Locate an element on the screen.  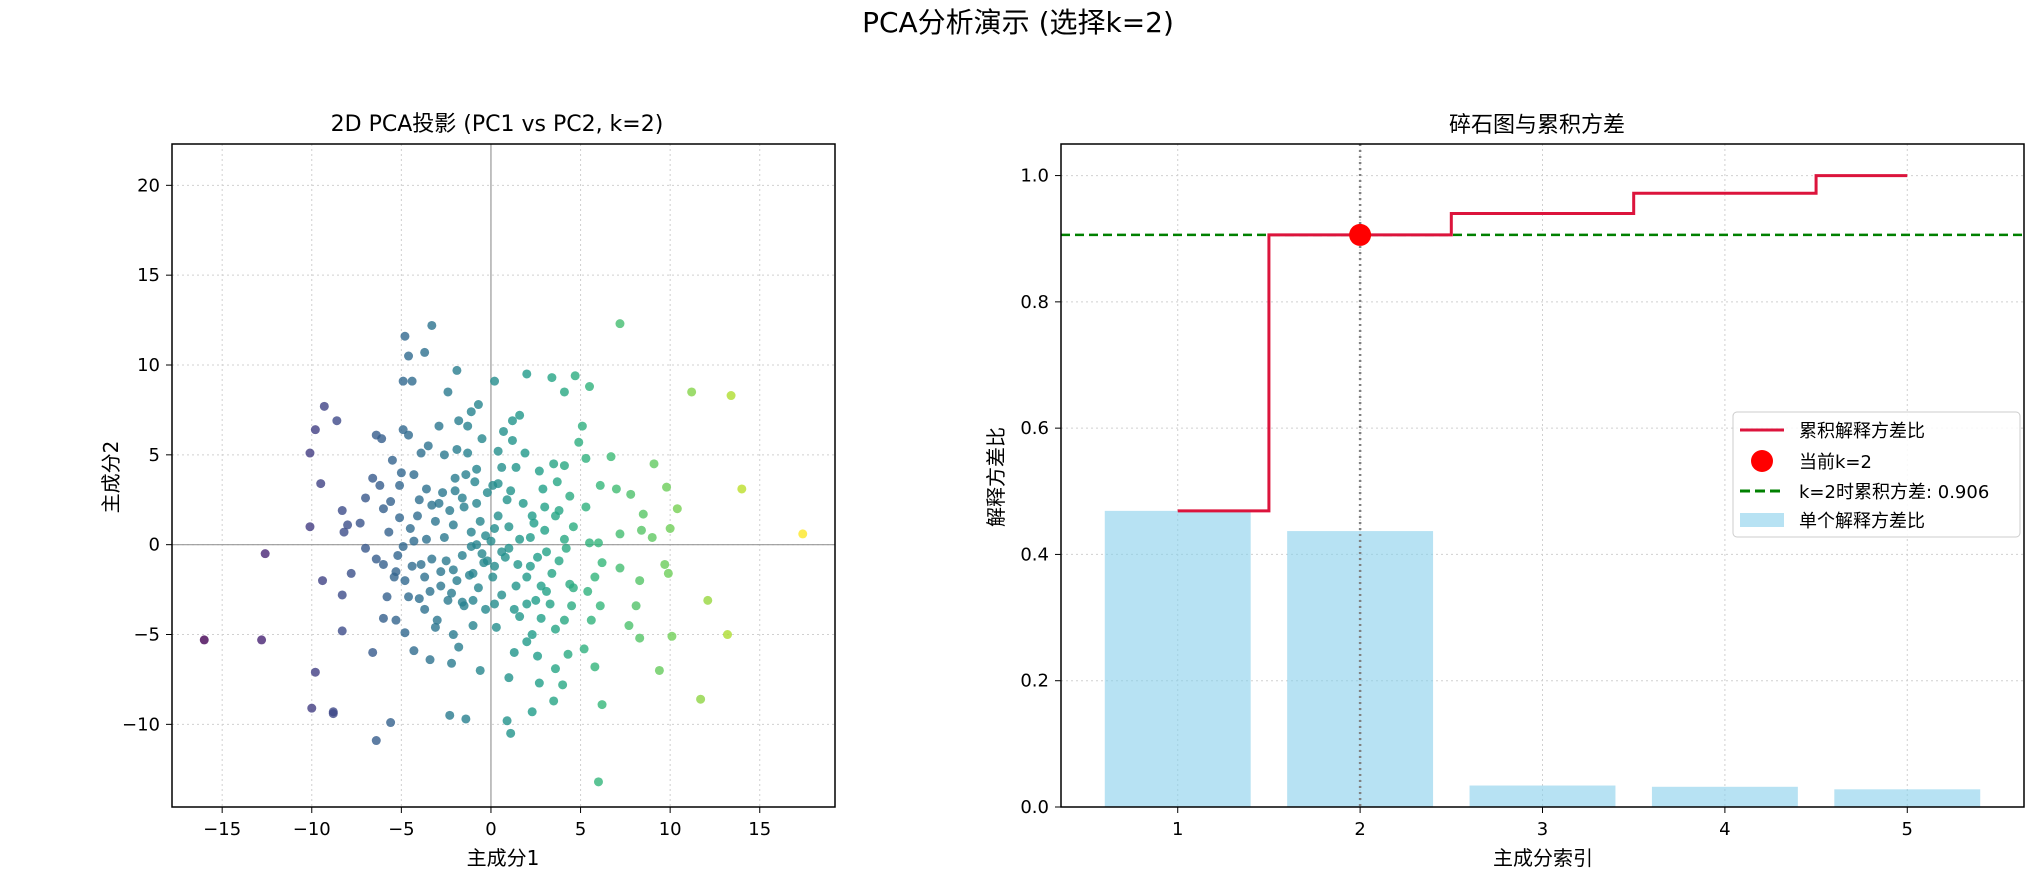
scree-cumulative-step-line is located at coordinates (1542, 343).